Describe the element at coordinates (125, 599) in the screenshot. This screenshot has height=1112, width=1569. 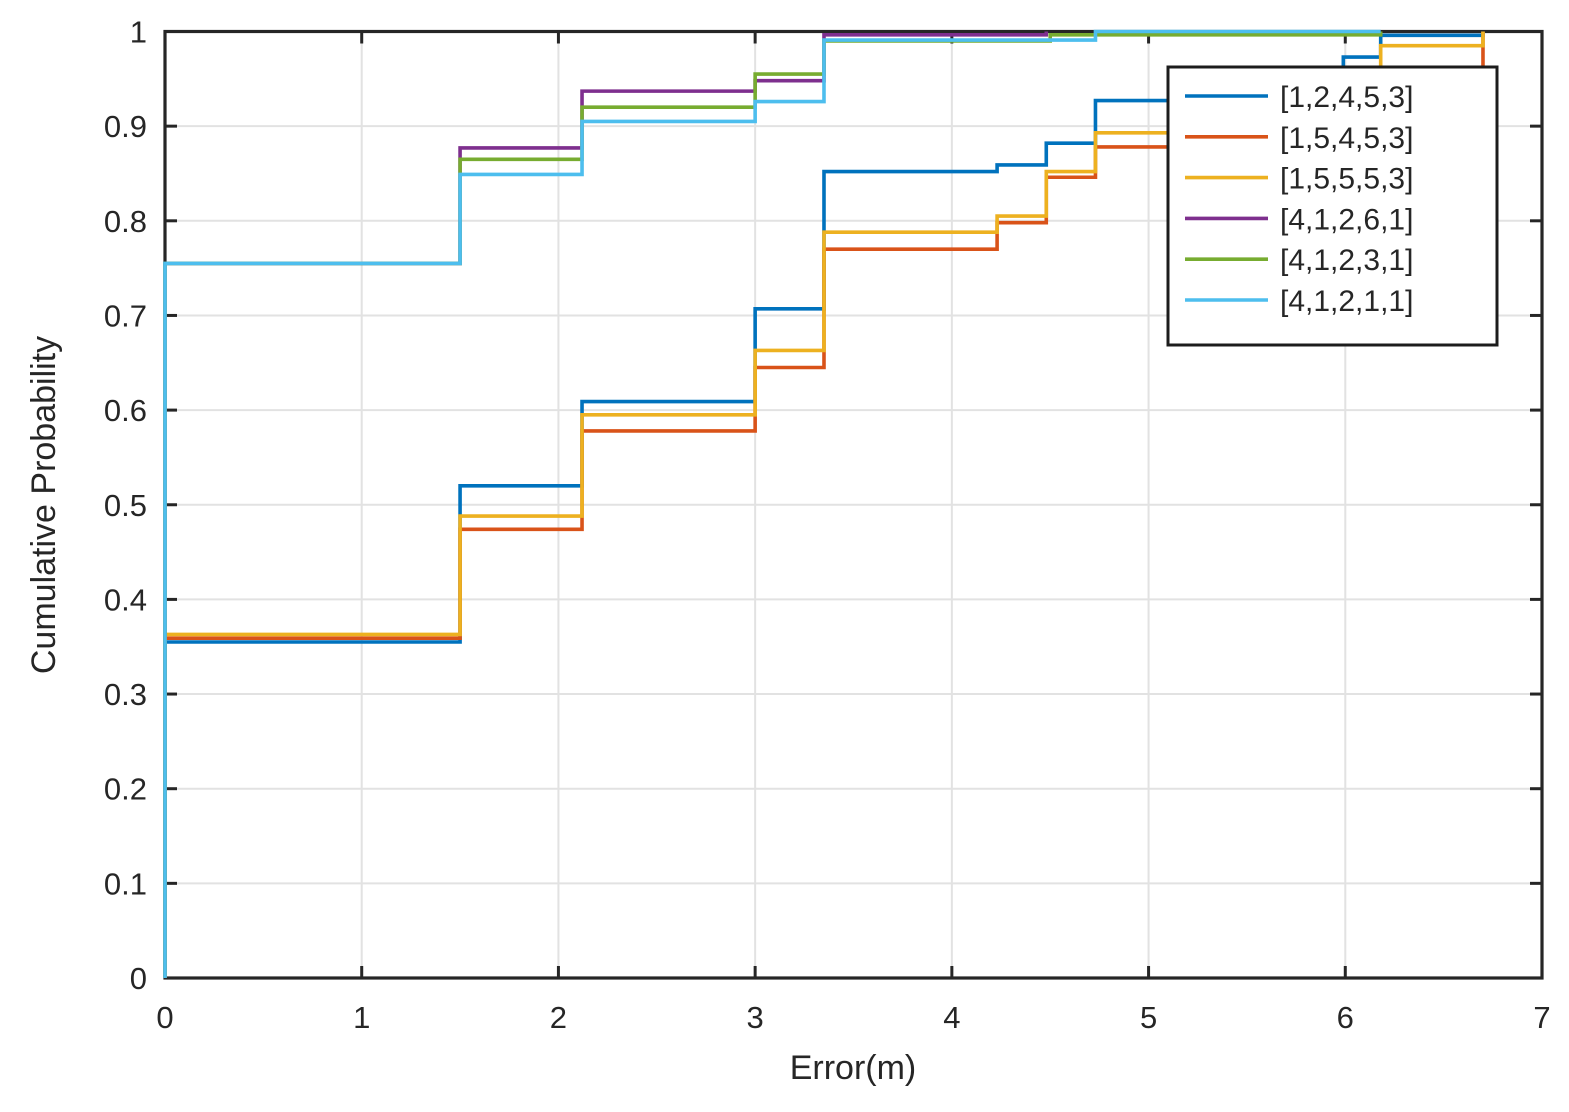
I see `y-tick-label: 0.4` at that location.